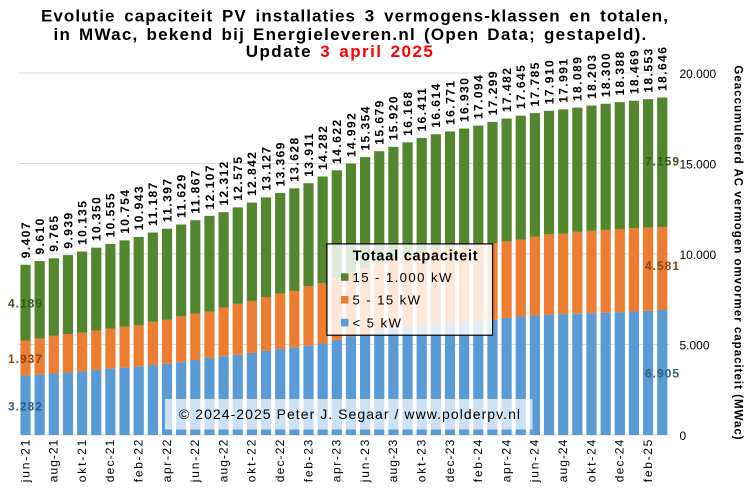 The width and height of the screenshot is (750, 496). Describe the element at coordinates (695, 346) in the screenshot. I see `svg-text: 5.000` at that location.